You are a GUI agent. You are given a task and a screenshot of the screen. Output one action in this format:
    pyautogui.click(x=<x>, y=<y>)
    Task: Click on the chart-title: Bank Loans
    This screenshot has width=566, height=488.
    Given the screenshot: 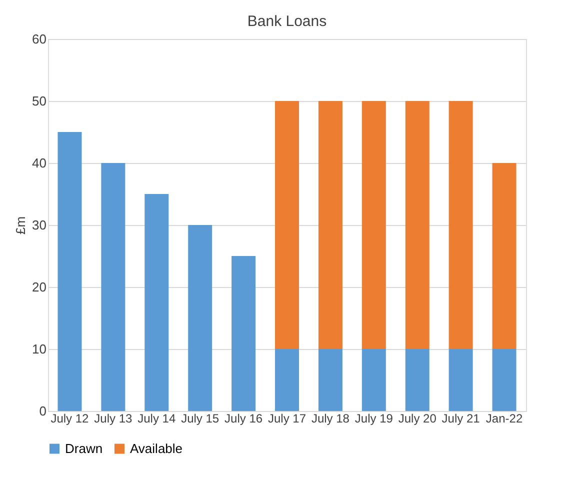 What is the action you would take?
    pyautogui.click(x=287, y=21)
    